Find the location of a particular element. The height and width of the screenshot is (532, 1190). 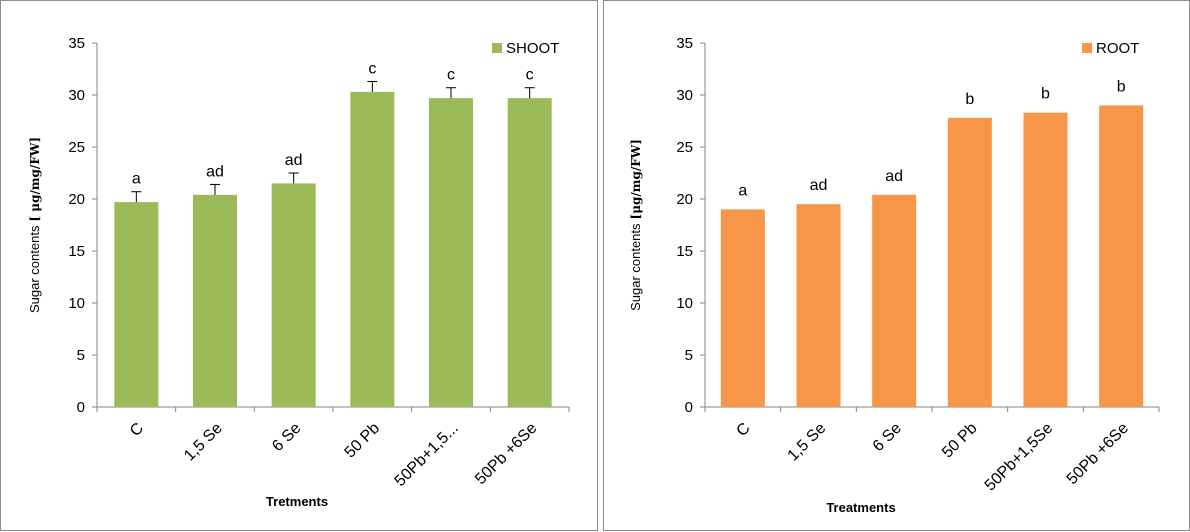

y-axis-title: Sugar contents [ μg/mg/FW] is located at coordinates (34, 225).